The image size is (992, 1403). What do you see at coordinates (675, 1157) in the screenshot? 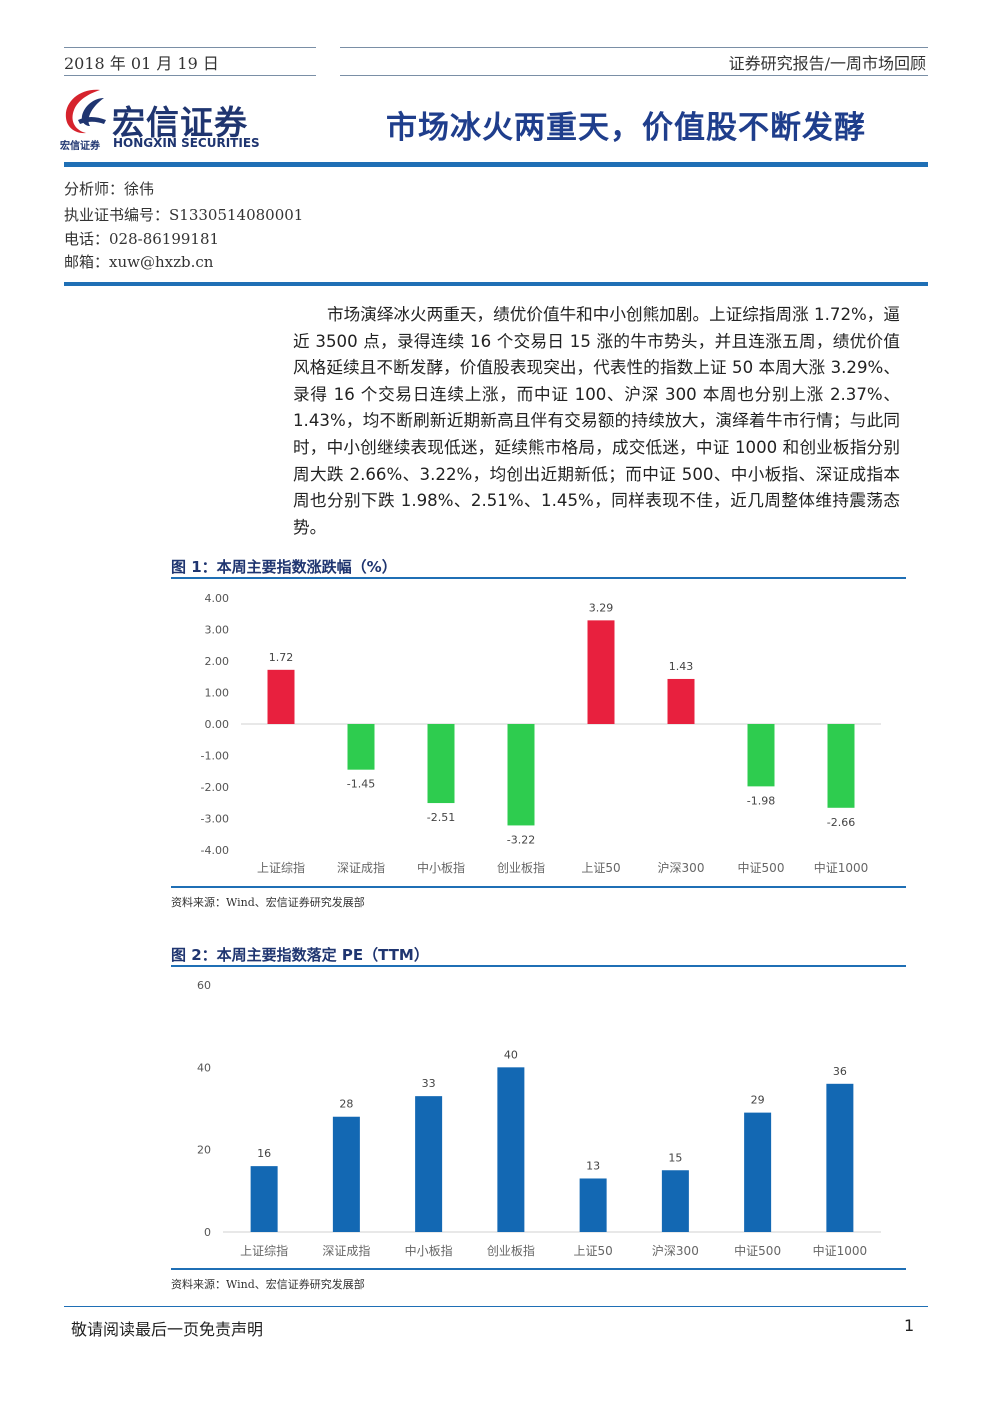
I see `data-label: 15` at bounding box center [675, 1157].